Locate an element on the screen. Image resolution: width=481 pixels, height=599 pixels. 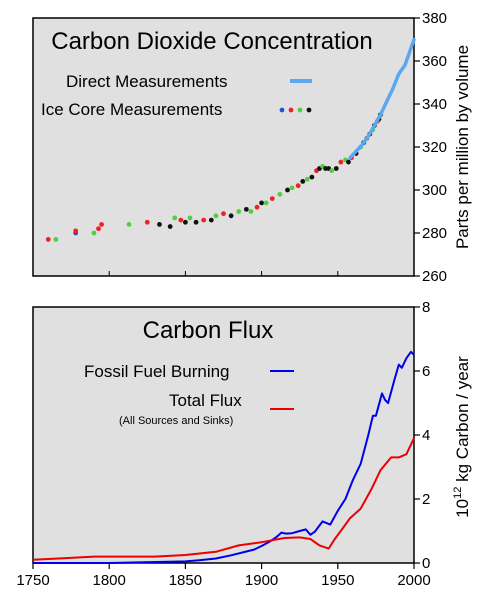
flux-ytick-label: 4 is located at coordinates (426, 435).